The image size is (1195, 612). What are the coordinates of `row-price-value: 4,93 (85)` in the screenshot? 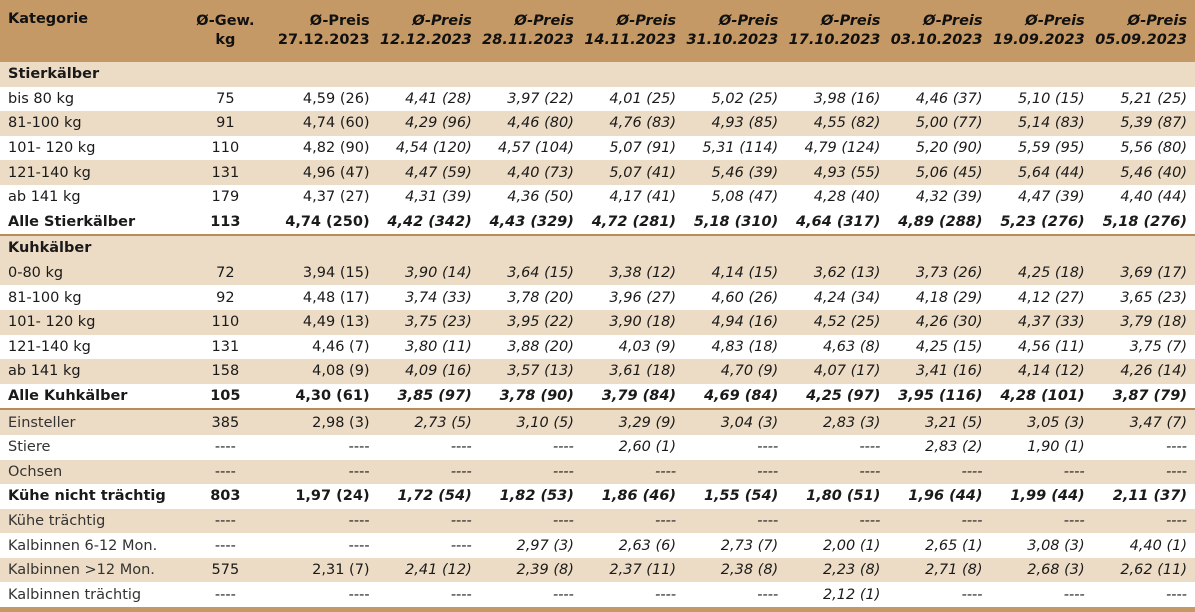 It's located at (735, 123).